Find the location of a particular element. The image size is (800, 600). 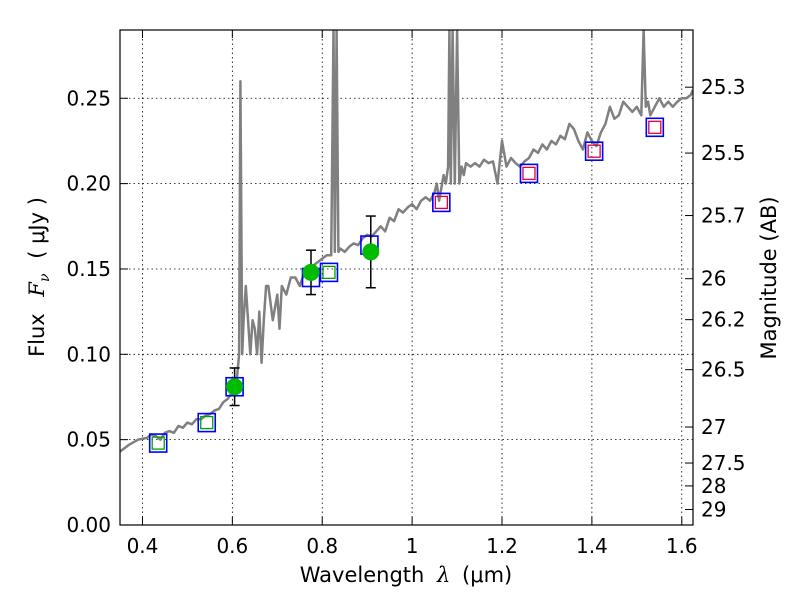

y-tick-label: 0.10 is located at coordinates (88, 354).